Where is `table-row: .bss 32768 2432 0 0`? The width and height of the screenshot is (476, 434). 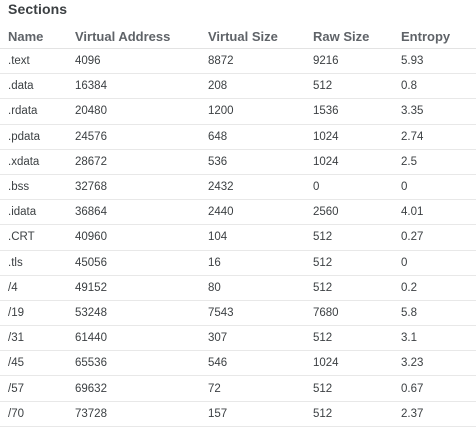 table-row: .bss 32768 2432 0 0 is located at coordinates (238, 187).